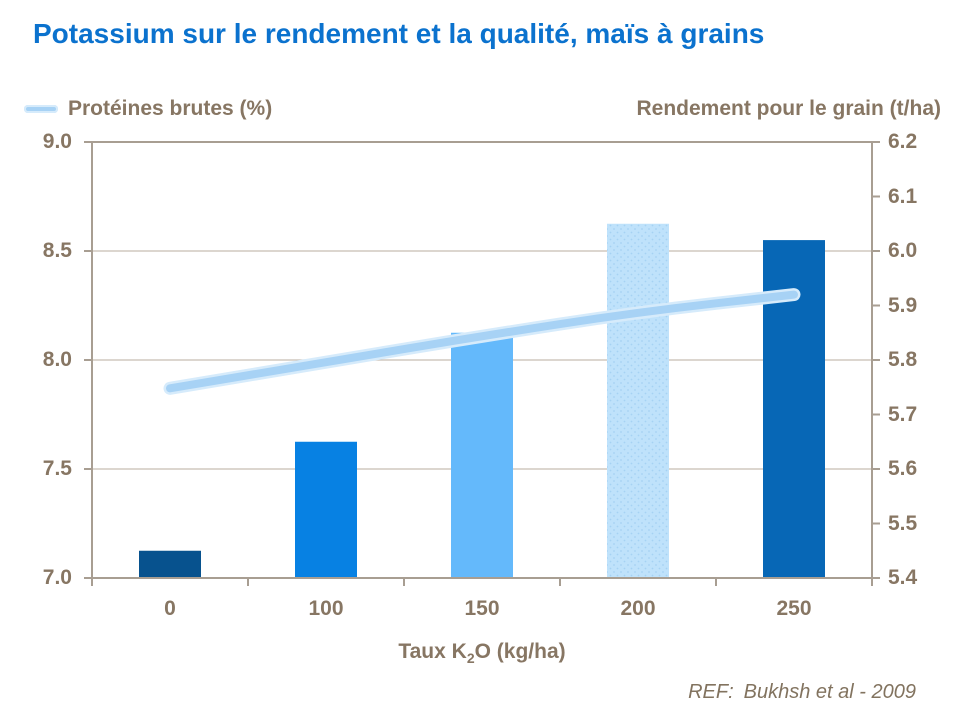  Describe the element at coordinates (57, 359) in the screenshot. I see `left-axis-ticklabel-8.0: 8.0` at that location.